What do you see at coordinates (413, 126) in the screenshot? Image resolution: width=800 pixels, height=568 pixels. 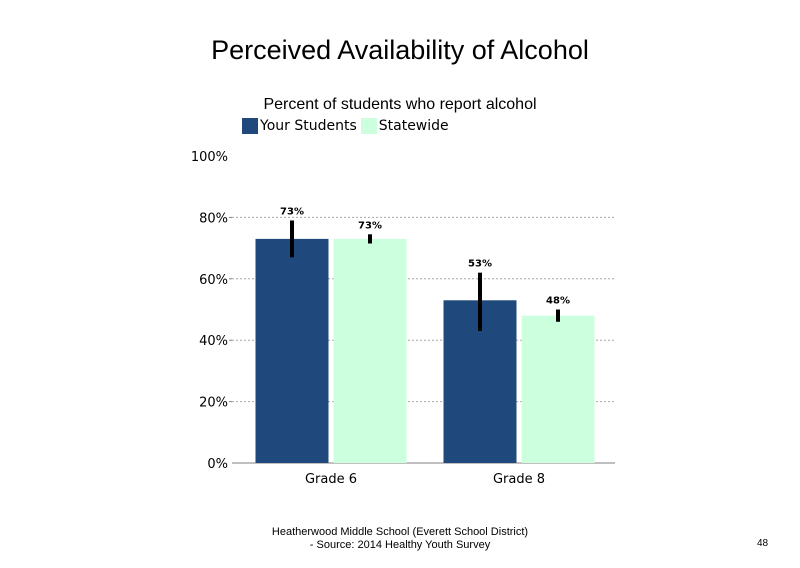 I see `legend-label-statewide: Statewide` at bounding box center [413, 126].